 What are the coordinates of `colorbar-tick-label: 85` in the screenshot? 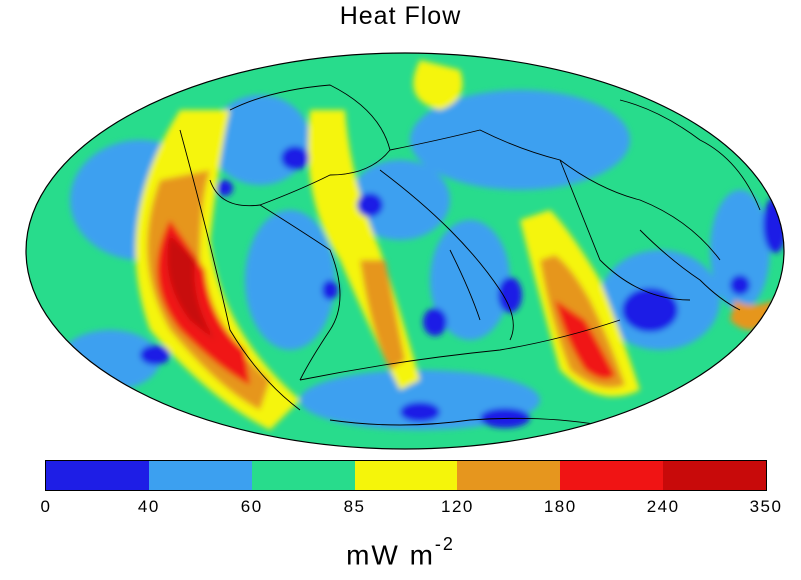 It's located at (354, 506).